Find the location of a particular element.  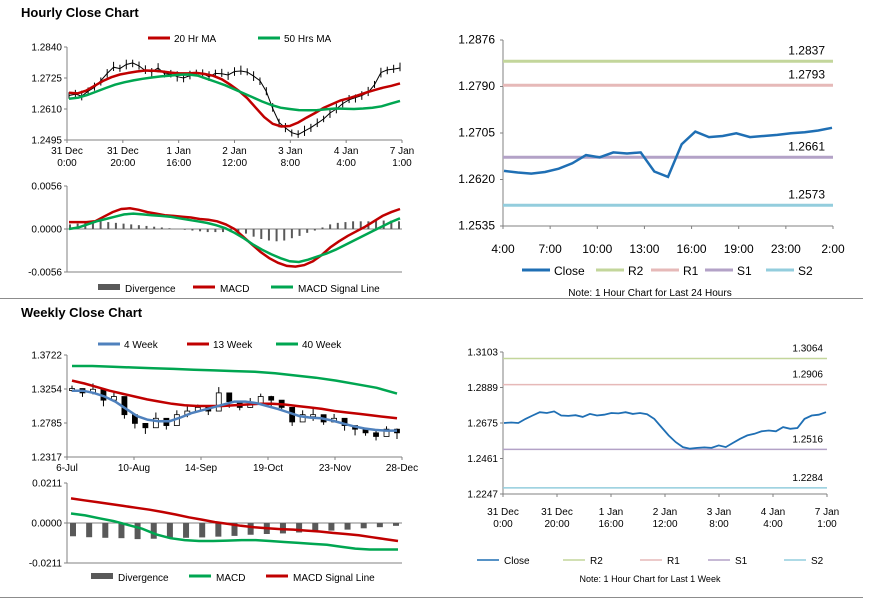

weekly_1w-x-tick-label: 8:00 is located at coordinates (719, 524).